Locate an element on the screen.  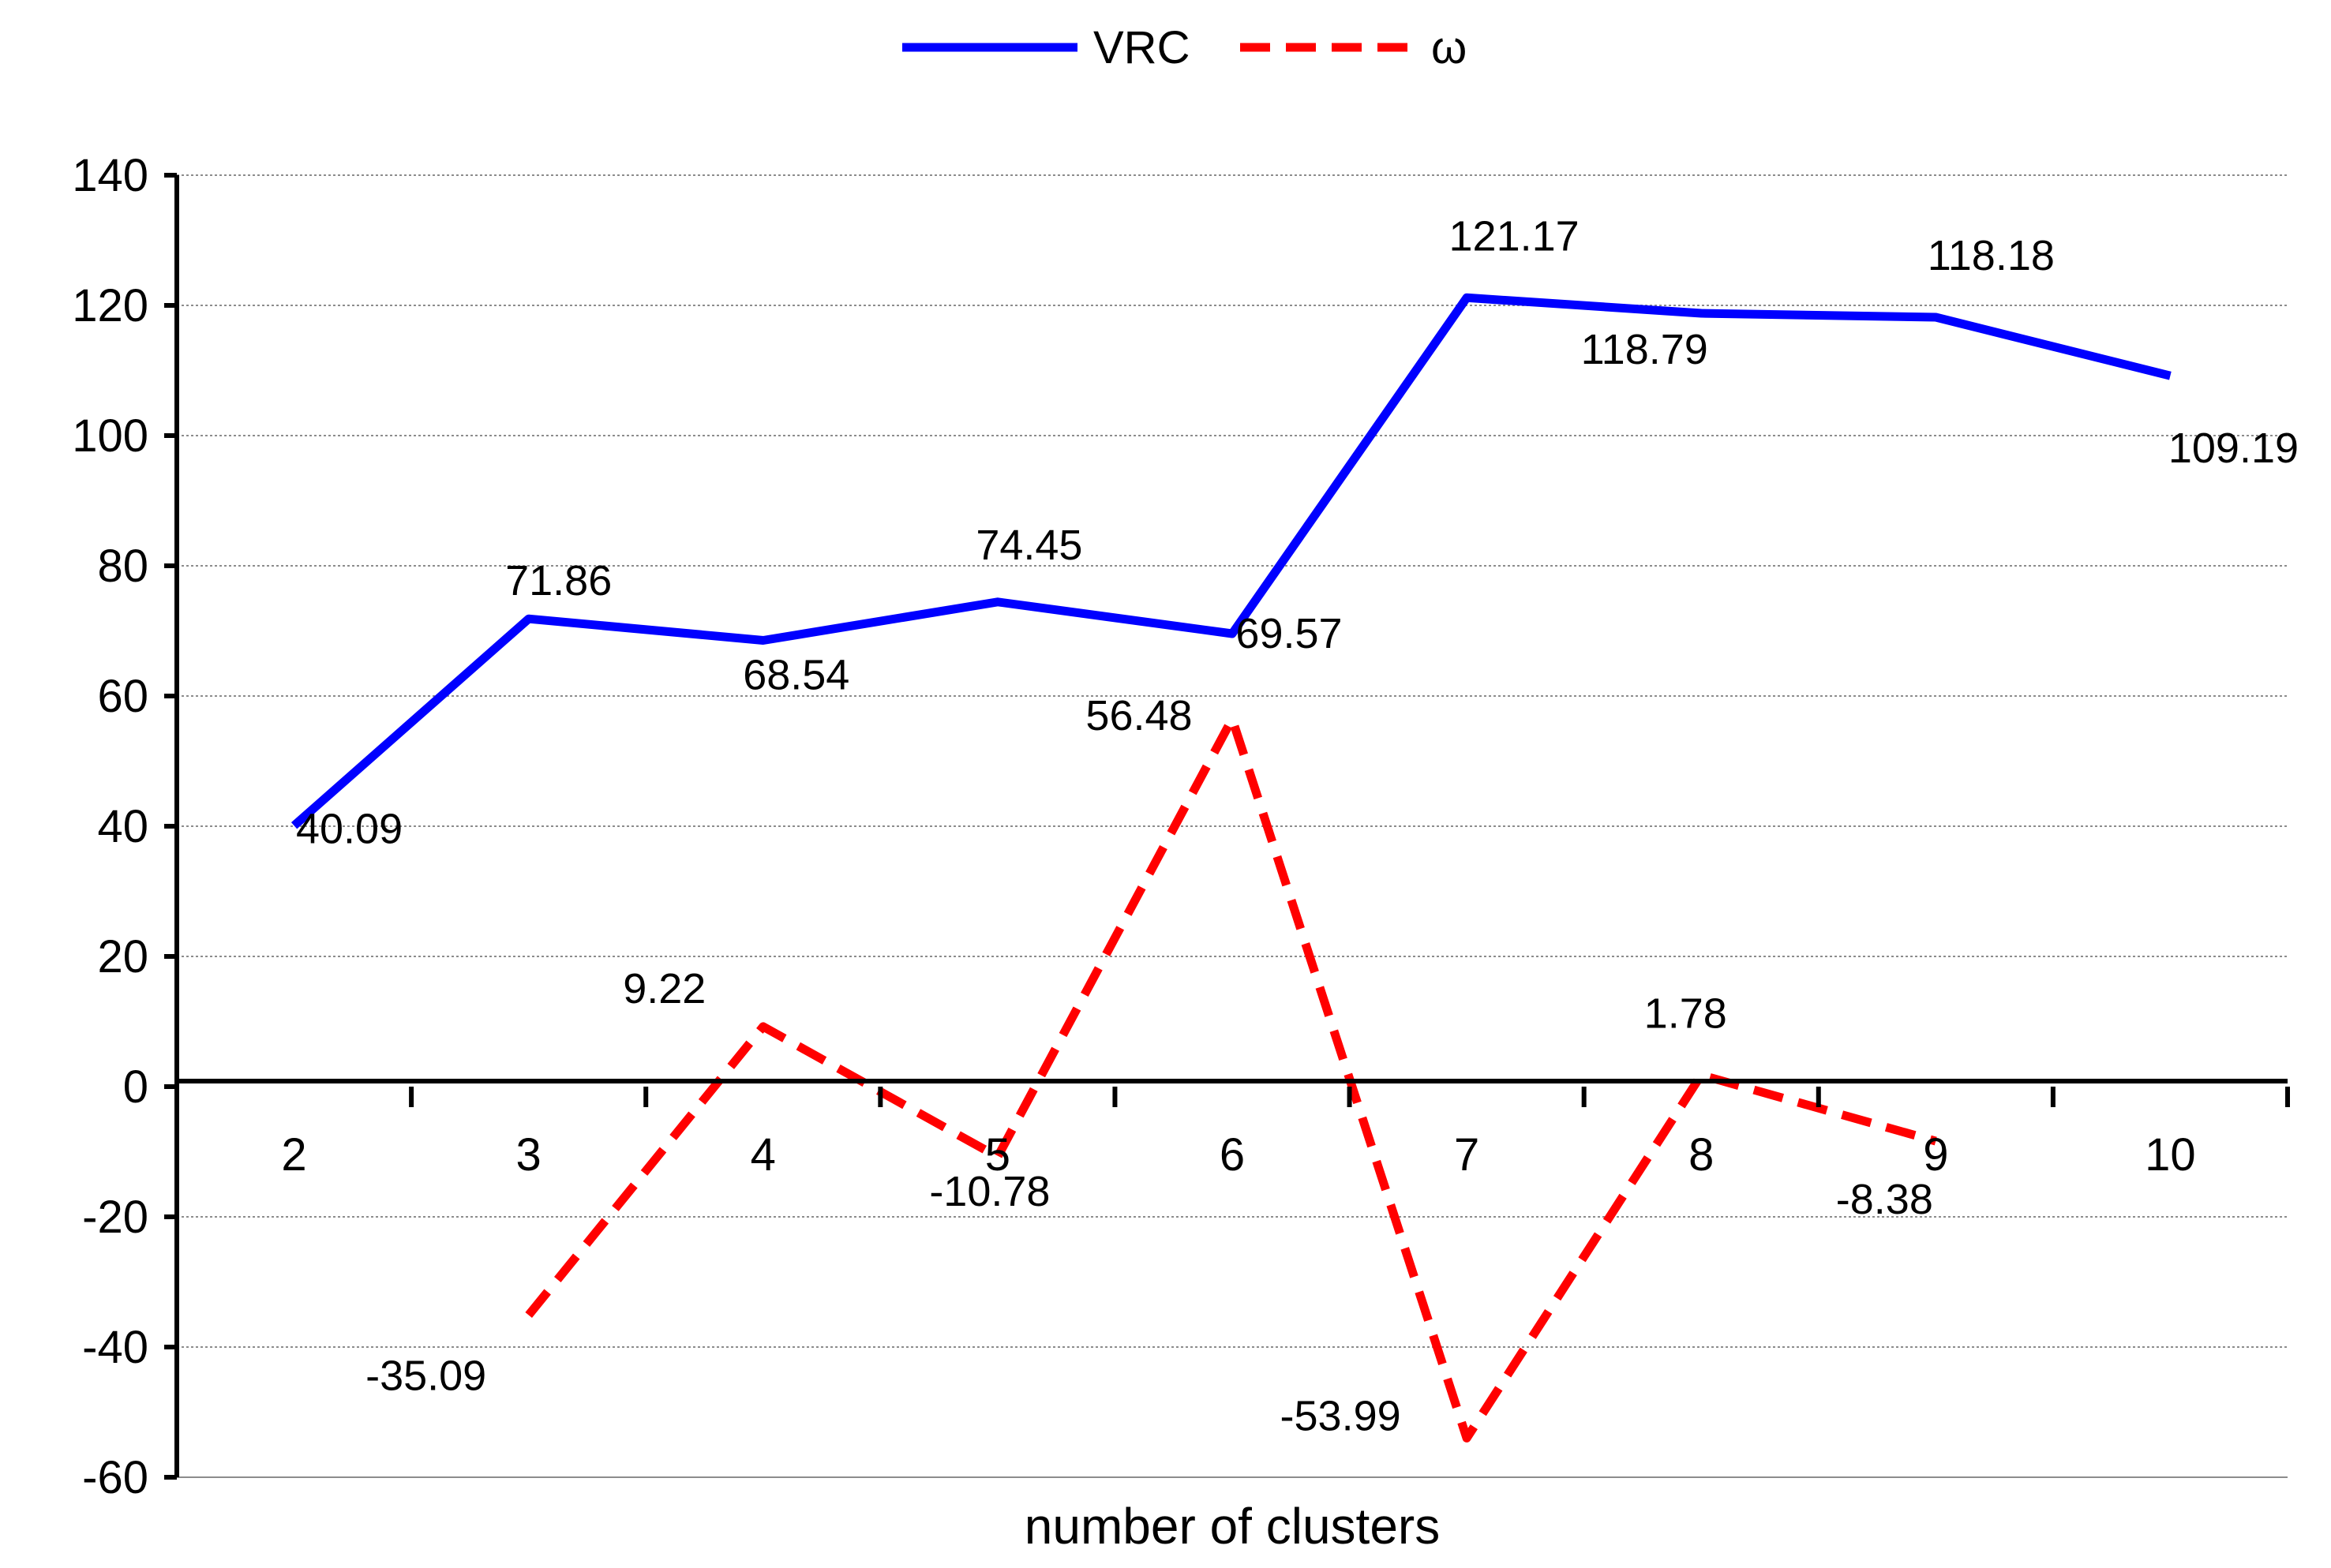
data-label-omega: -35.09 is located at coordinates (425, 1376).